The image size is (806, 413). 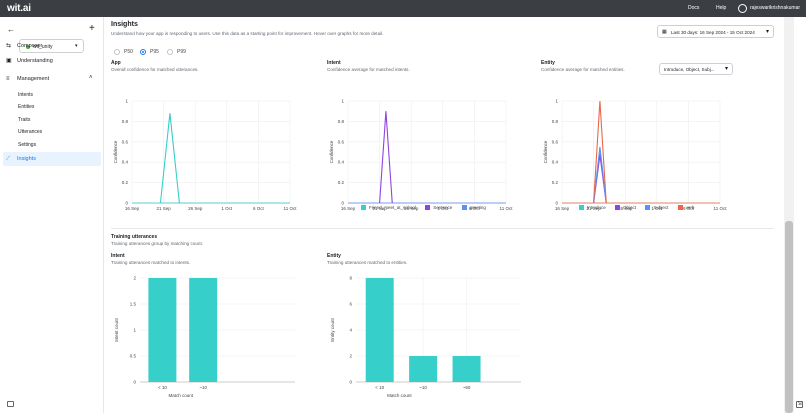 What do you see at coordinates (35, 61) in the screenshot?
I see `nav-understanding-label: Understanding` at bounding box center [35, 61].